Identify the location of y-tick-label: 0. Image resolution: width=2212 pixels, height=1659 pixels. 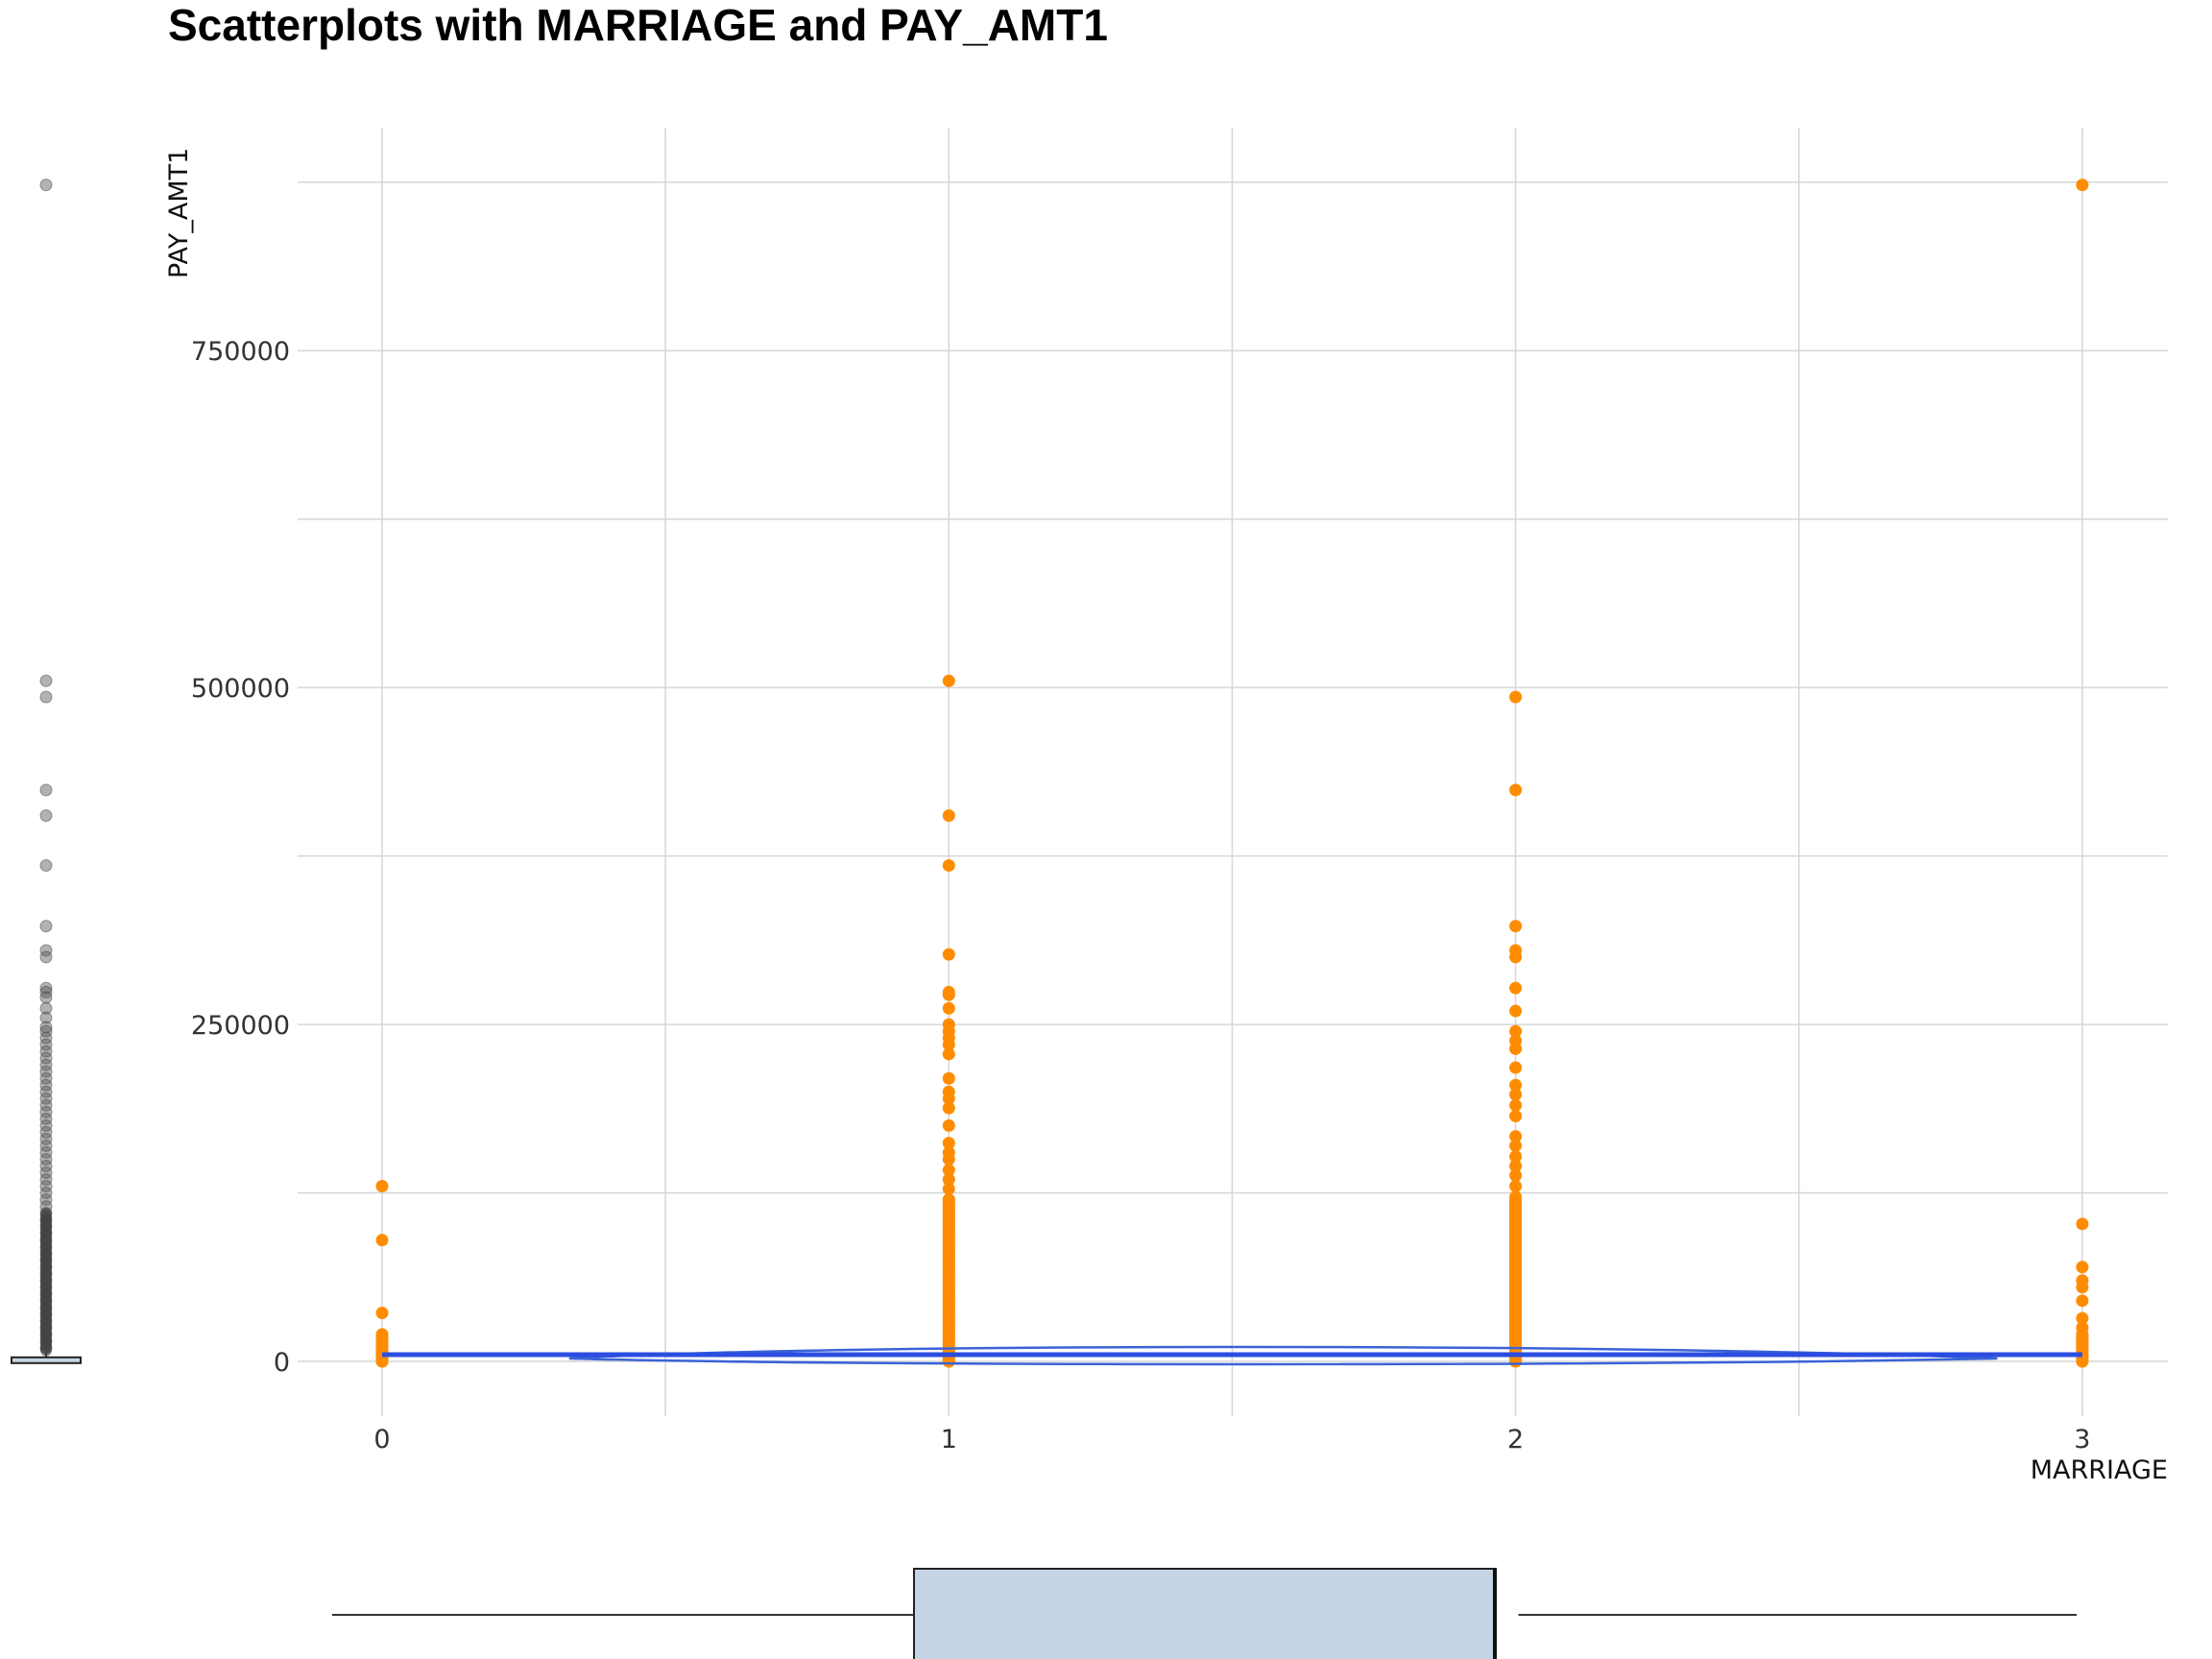
(282, 1363).